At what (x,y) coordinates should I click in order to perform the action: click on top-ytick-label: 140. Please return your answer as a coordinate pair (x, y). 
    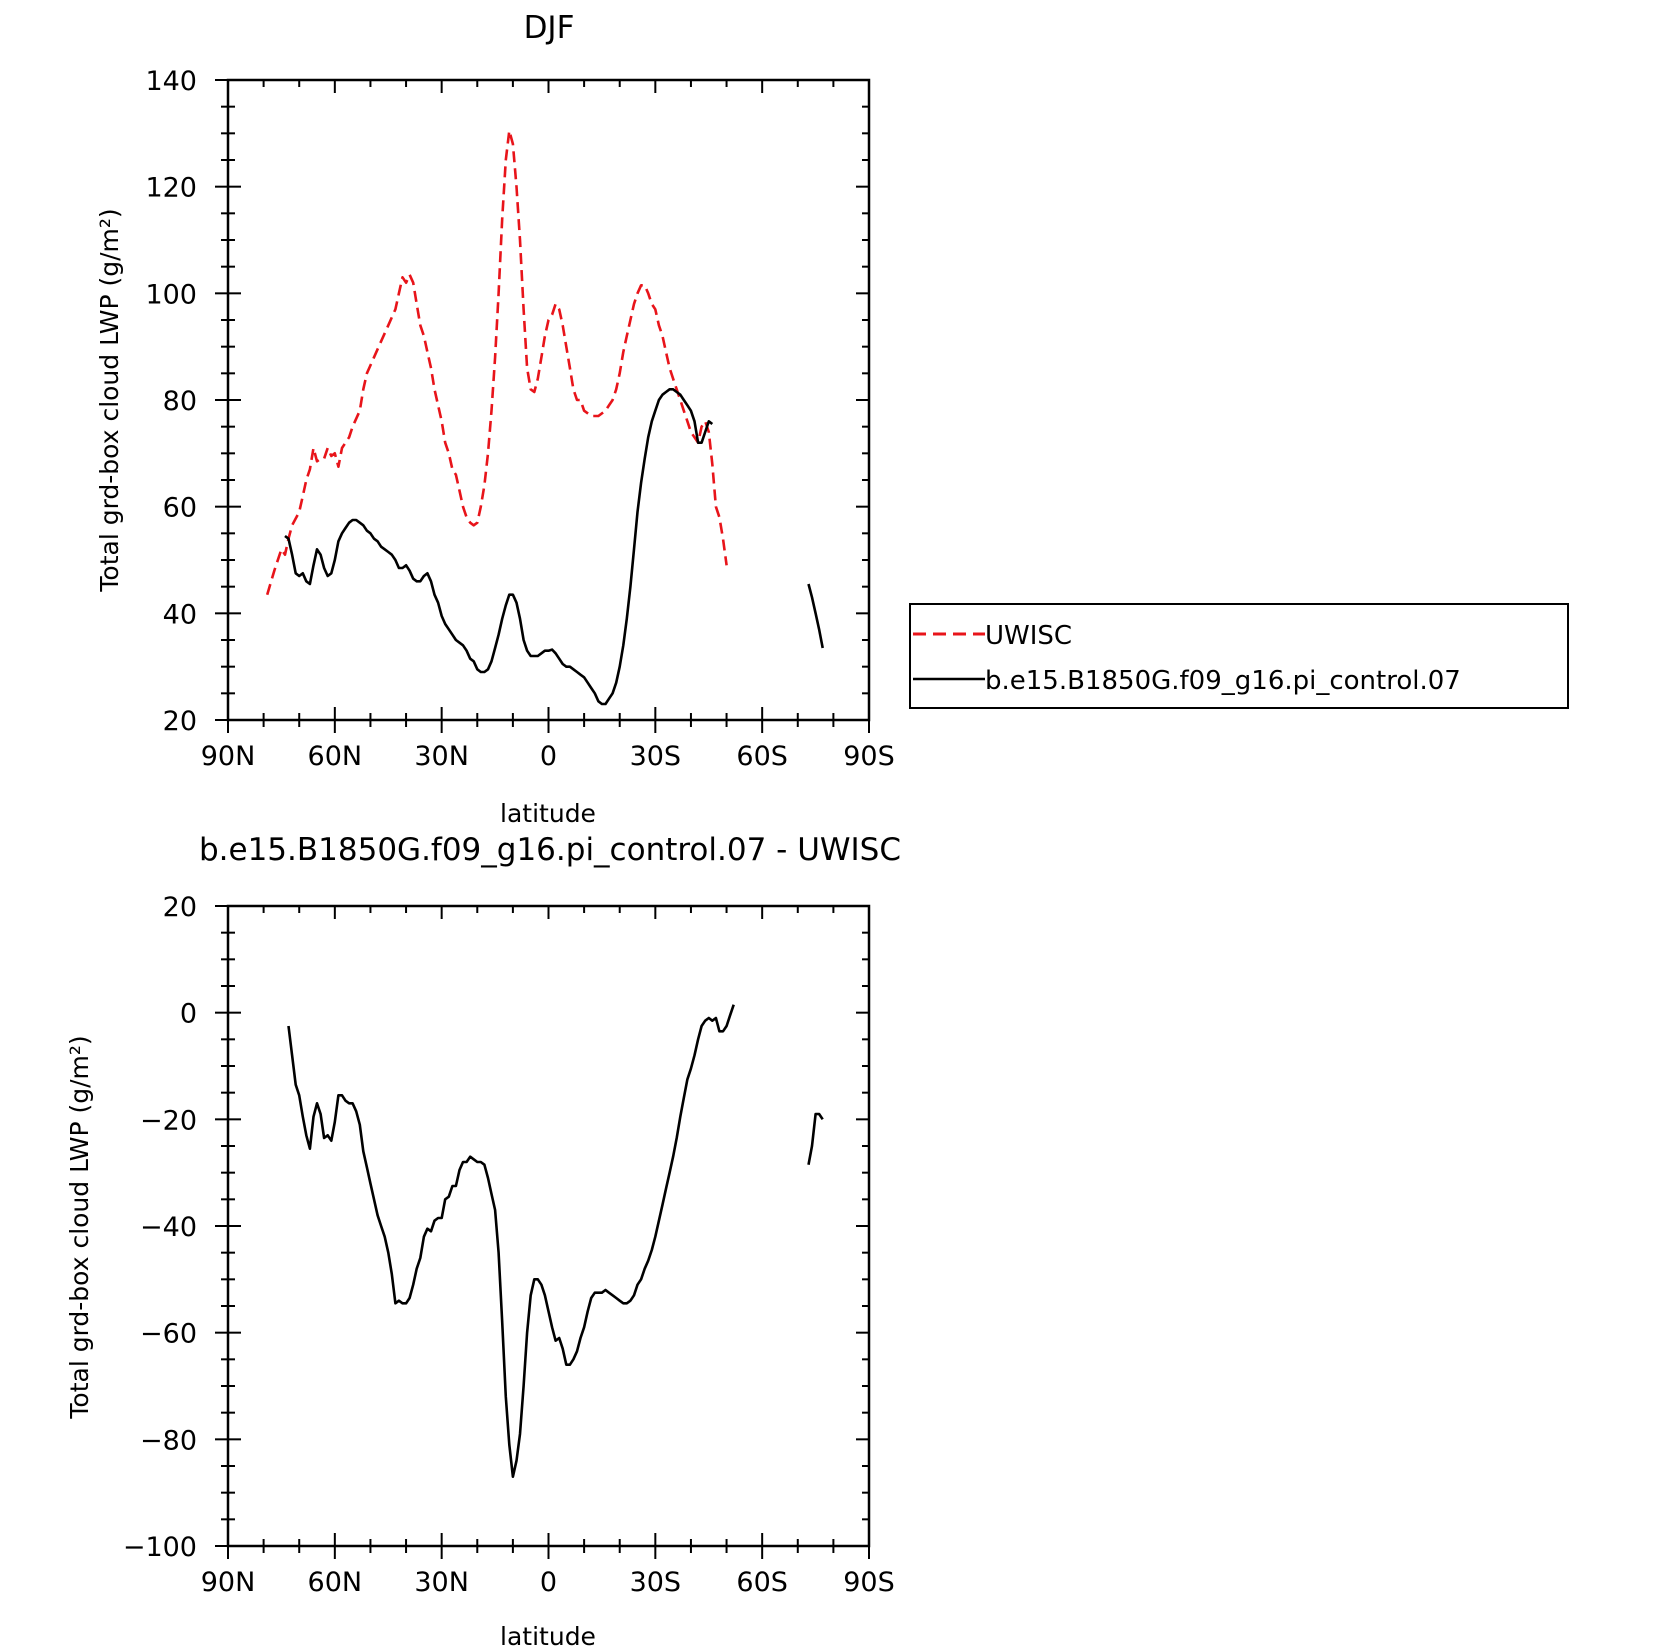
    Looking at the image, I should click on (171, 81).